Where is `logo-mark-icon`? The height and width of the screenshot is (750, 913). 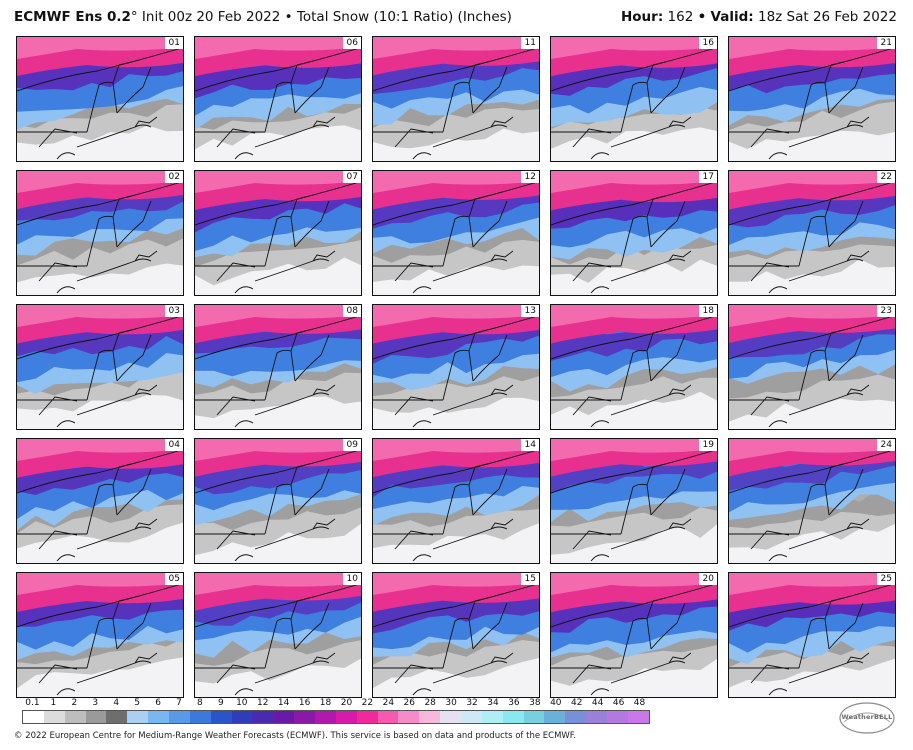 logo-mark-icon is located at coordinates (867, 718).